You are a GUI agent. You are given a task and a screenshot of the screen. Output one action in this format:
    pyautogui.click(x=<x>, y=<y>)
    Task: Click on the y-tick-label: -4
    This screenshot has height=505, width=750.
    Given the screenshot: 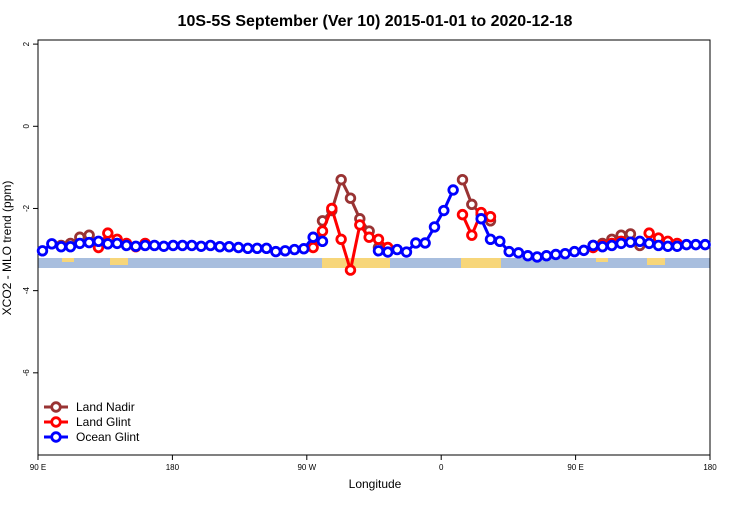 What is the action you would take?
    pyautogui.click(x=26, y=291)
    